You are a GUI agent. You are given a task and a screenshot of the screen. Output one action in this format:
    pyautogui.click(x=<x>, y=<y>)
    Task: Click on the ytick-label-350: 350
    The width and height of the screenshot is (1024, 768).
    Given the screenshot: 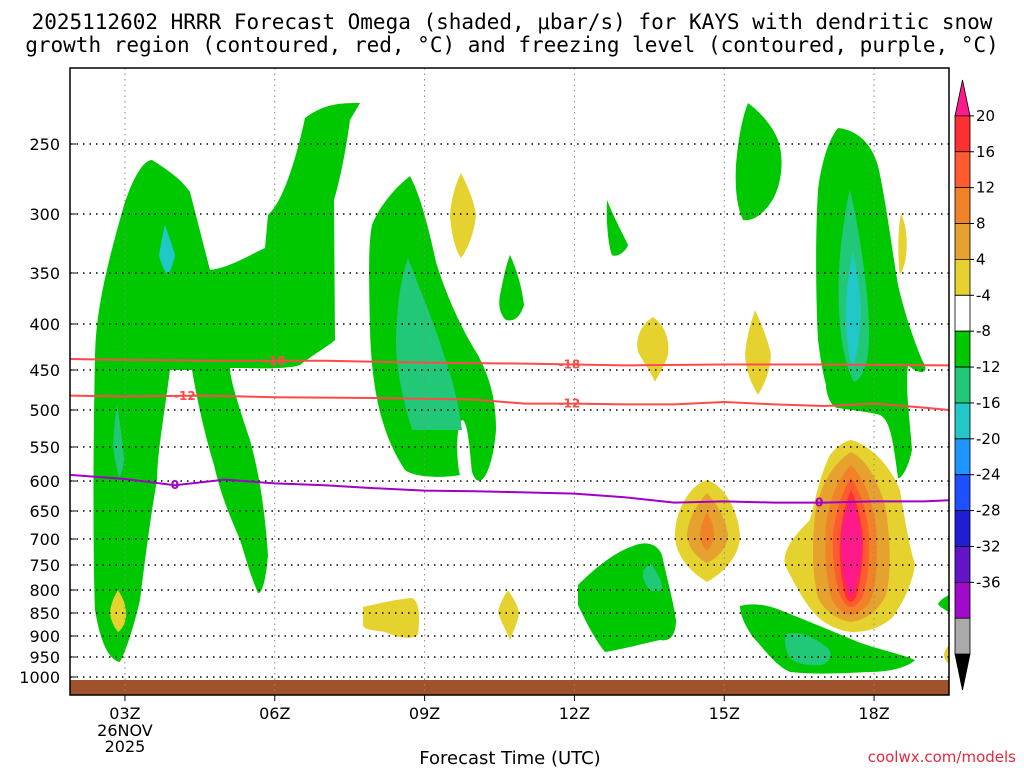 What is the action you would take?
    pyautogui.click(x=44, y=273)
    